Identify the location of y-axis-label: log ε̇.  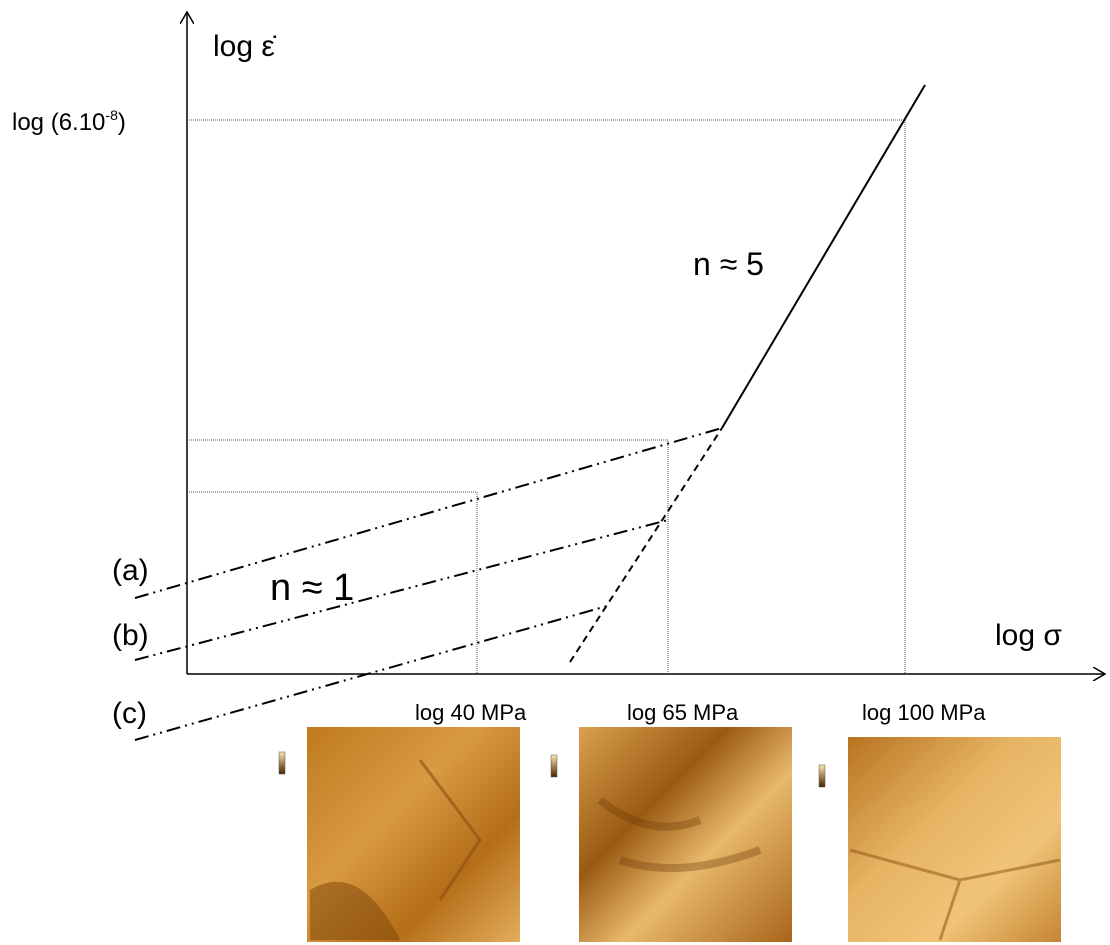
(245, 46).